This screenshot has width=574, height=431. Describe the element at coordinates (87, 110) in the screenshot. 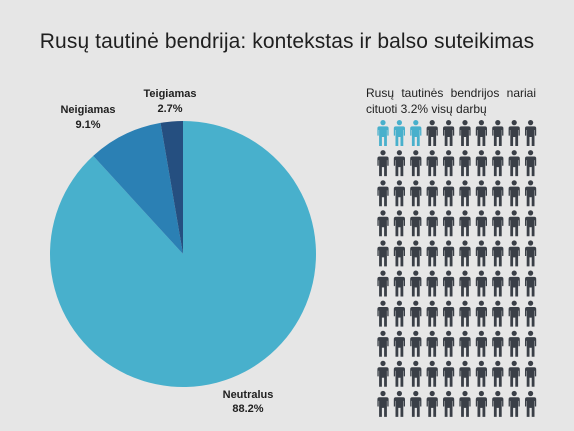

I see `slice-label: Neigiamas` at that location.